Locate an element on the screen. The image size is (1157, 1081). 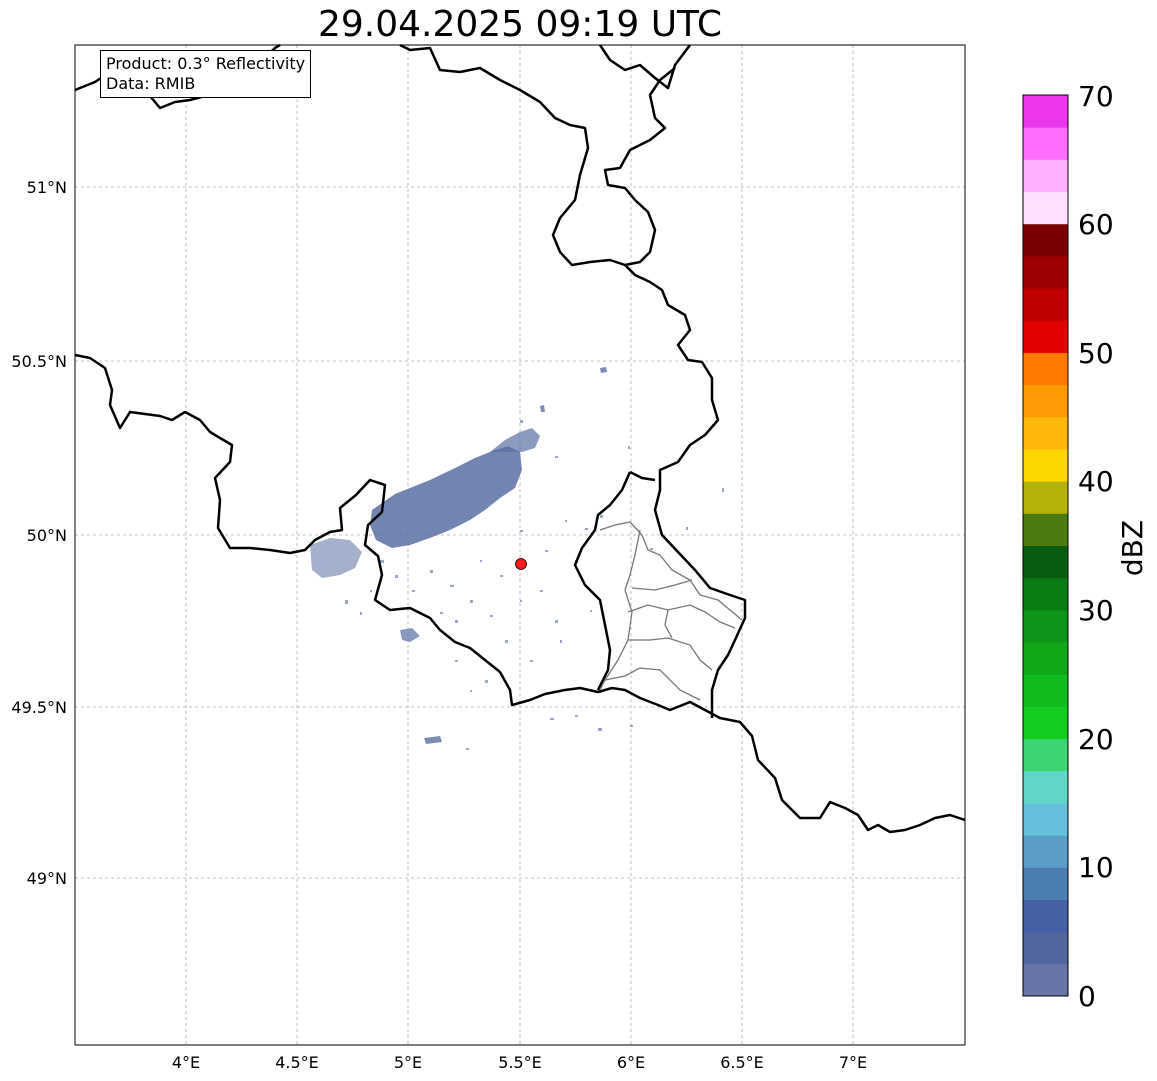
reflectivity-echoes is located at coordinates (517, 558).